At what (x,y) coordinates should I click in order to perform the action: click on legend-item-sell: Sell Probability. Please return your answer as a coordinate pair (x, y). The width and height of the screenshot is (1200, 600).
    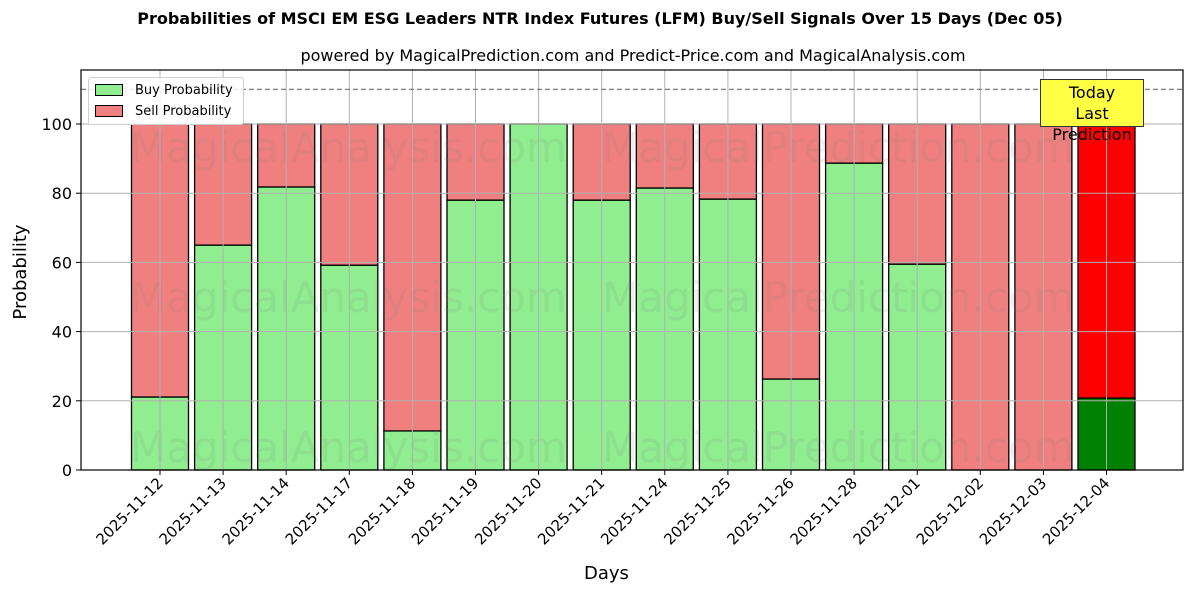
    Looking at the image, I should click on (163, 111).